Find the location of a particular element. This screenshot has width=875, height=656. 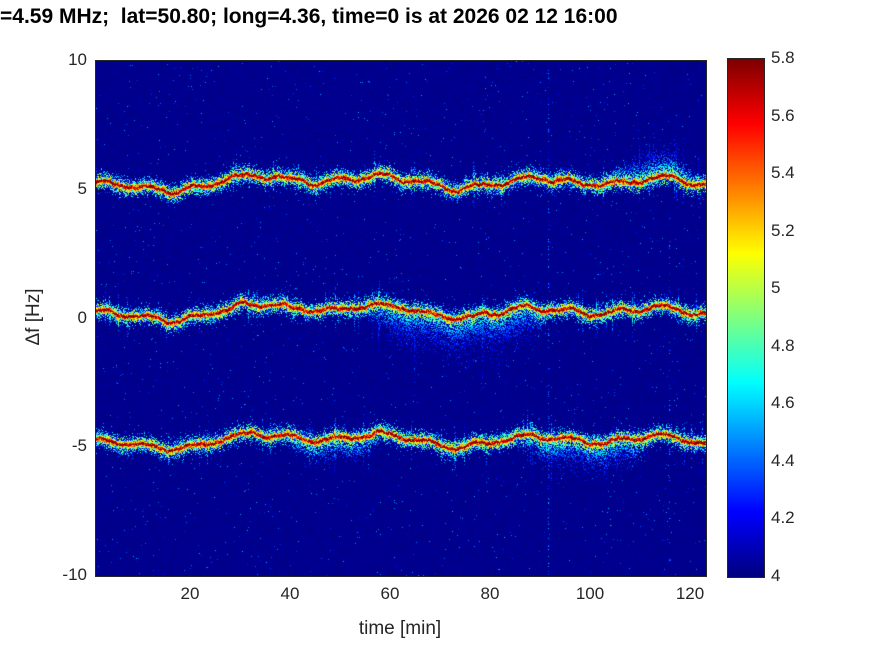

x-tick-label: 80 is located at coordinates (490, 593).